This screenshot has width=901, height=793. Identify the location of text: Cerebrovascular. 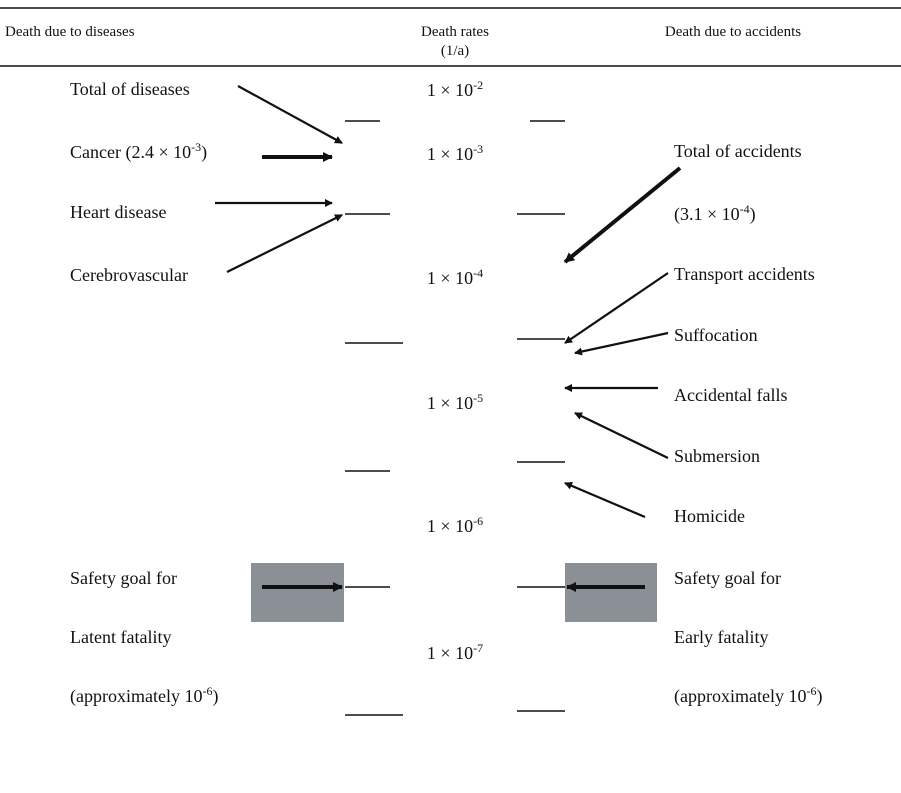
(129, 275).